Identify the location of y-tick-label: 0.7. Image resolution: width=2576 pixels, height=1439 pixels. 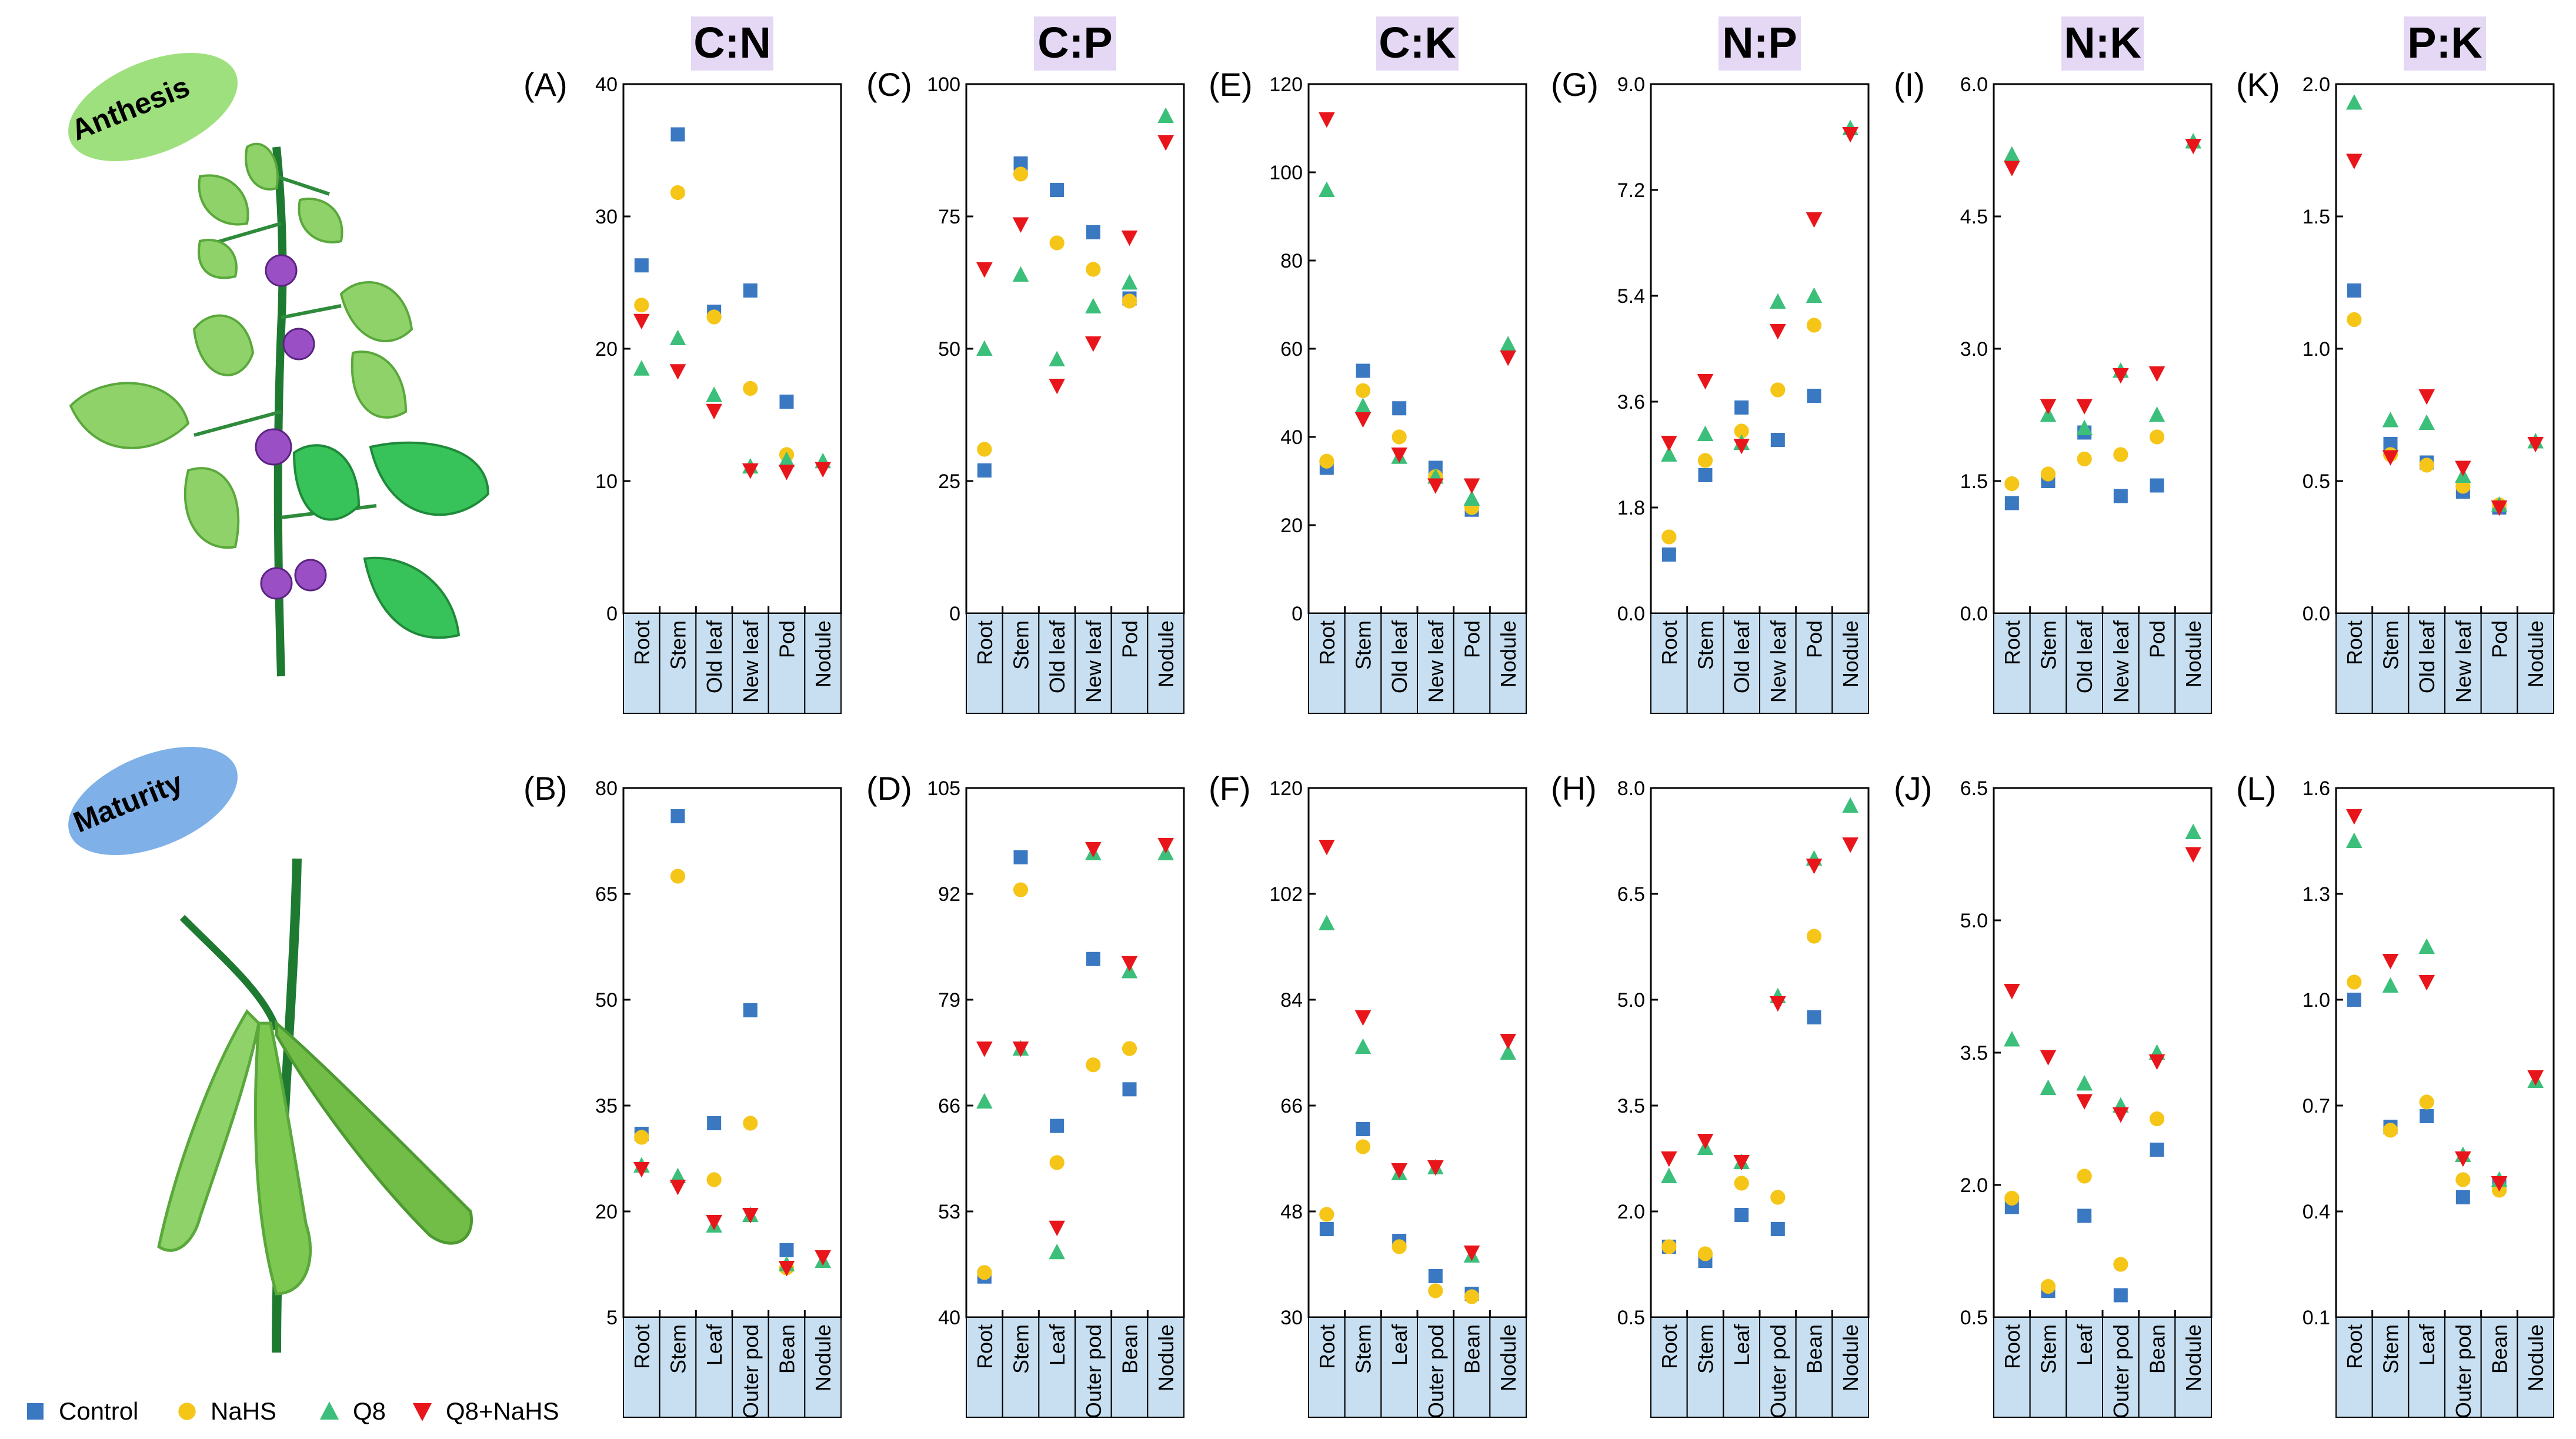
(2316, 1106).